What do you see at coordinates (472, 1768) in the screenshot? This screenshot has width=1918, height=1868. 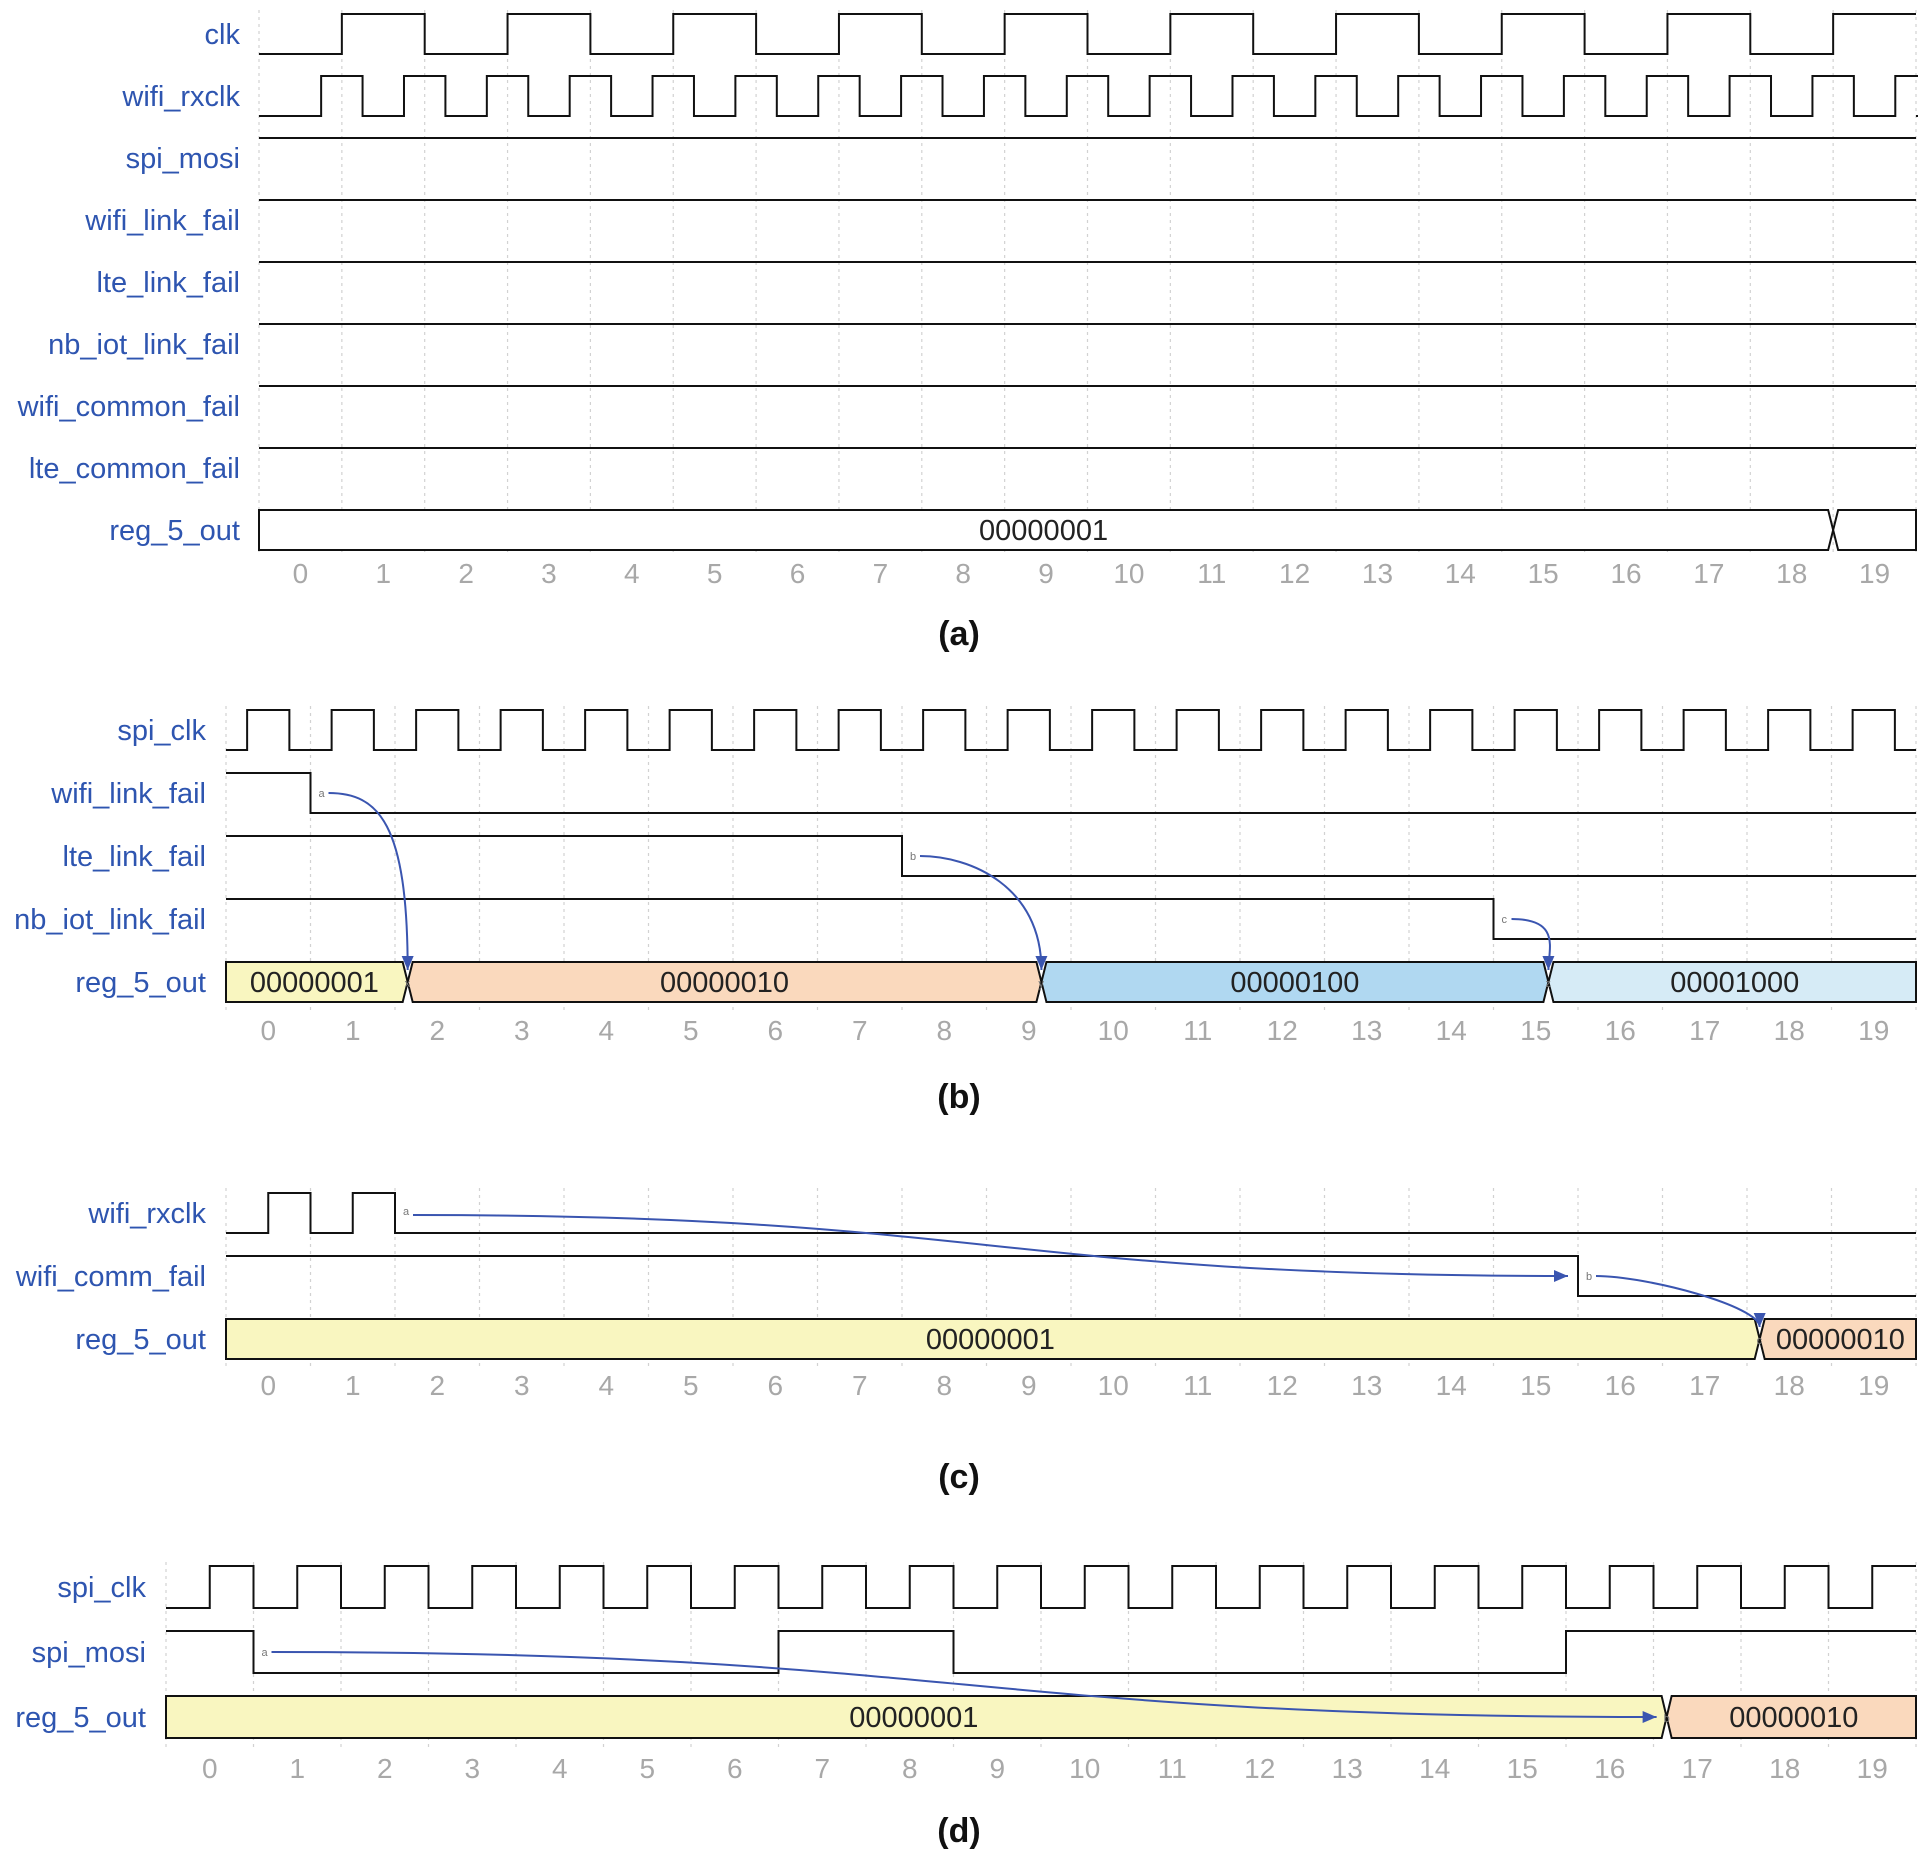 I see `time-tick-label: 3` at bounding box center [472, 1768].